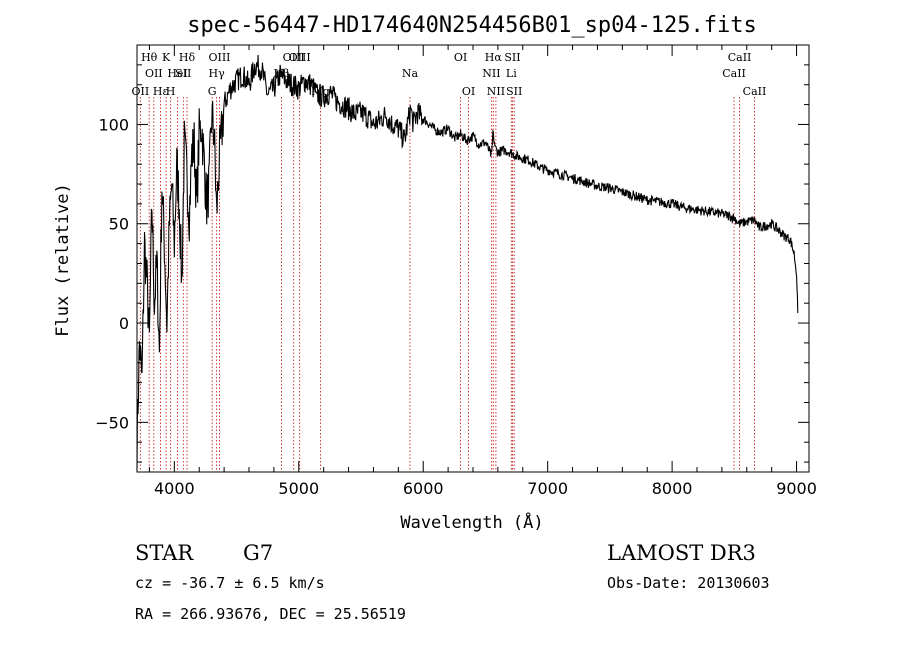 The image size is (900, 654). I want to click on spectral-line-label-10: Hγ, so click(217, 73).